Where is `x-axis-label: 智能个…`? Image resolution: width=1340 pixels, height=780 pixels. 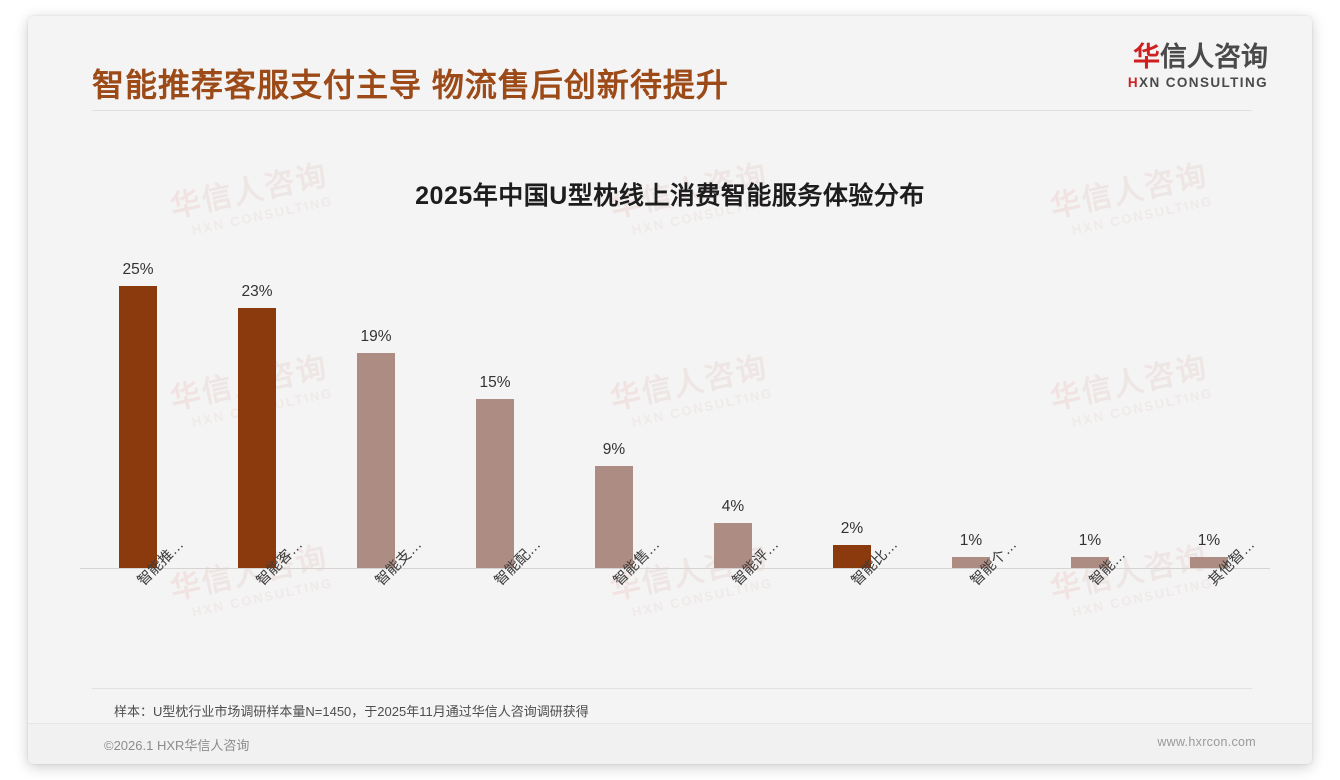 x-axis-label: 智能个… is located at coordinates (994, 563).